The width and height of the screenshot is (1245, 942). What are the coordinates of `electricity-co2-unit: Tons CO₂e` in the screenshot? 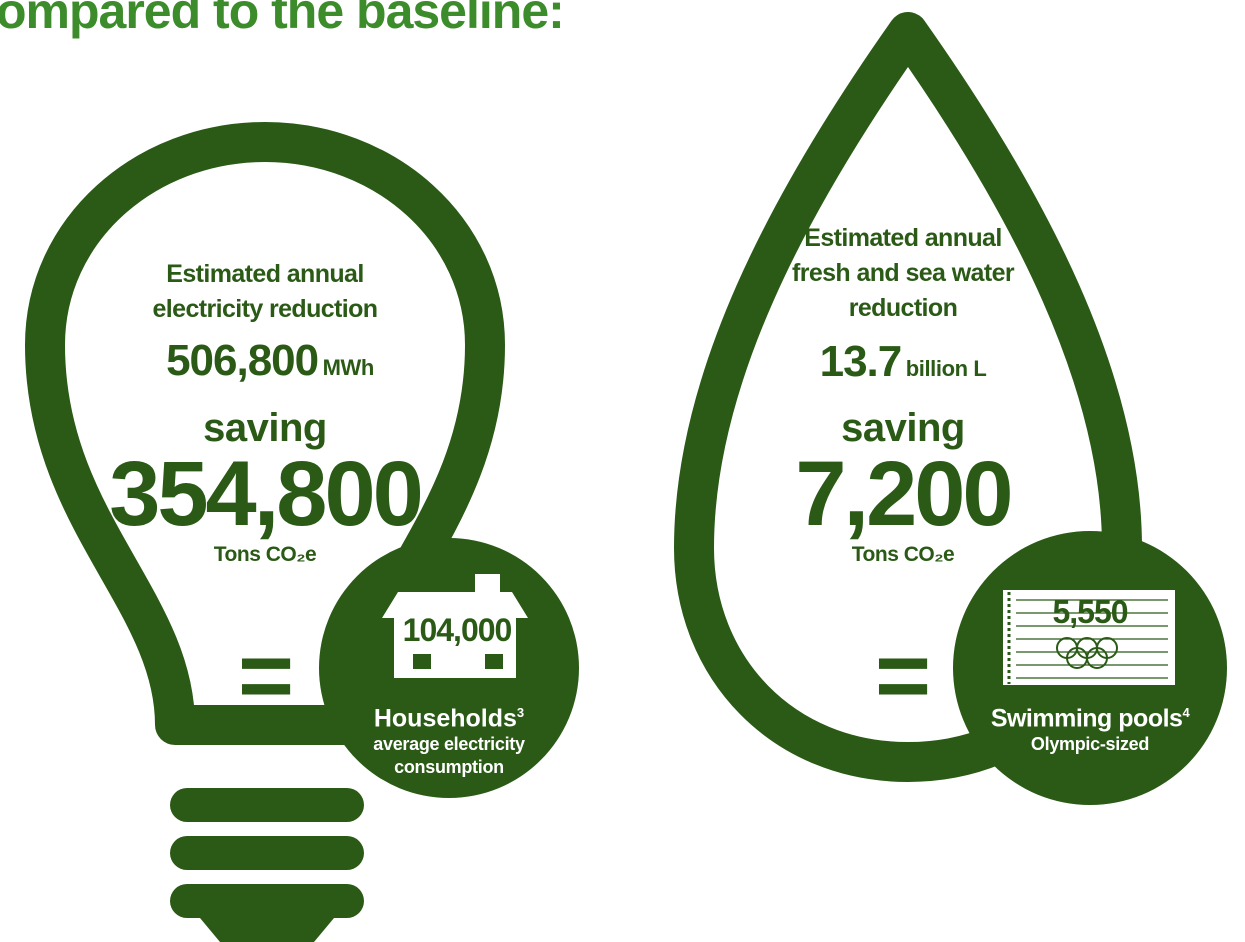 It's located at (265, 554).